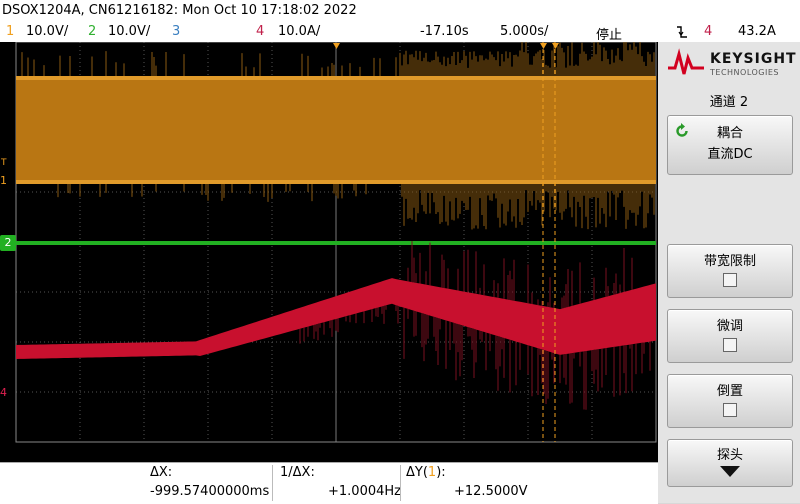 The height and width of the screenshot is (504, 800). Describe the element at coordinates (686, 61) in the screenshot. I see `keysight-wave-icon` at that location.